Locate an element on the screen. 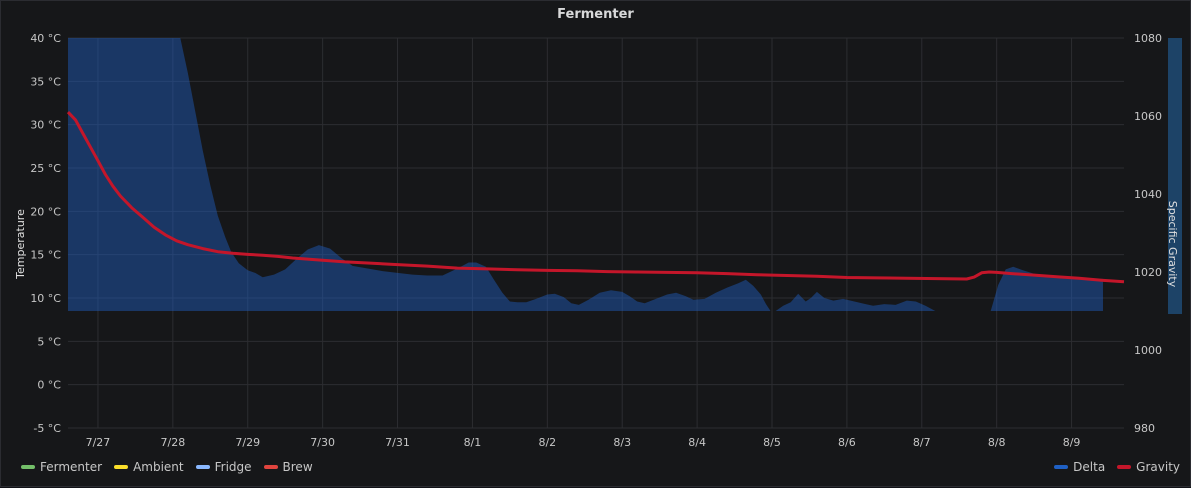  legend-item-gravity: Gravity is located at coordinates (1148, 467).